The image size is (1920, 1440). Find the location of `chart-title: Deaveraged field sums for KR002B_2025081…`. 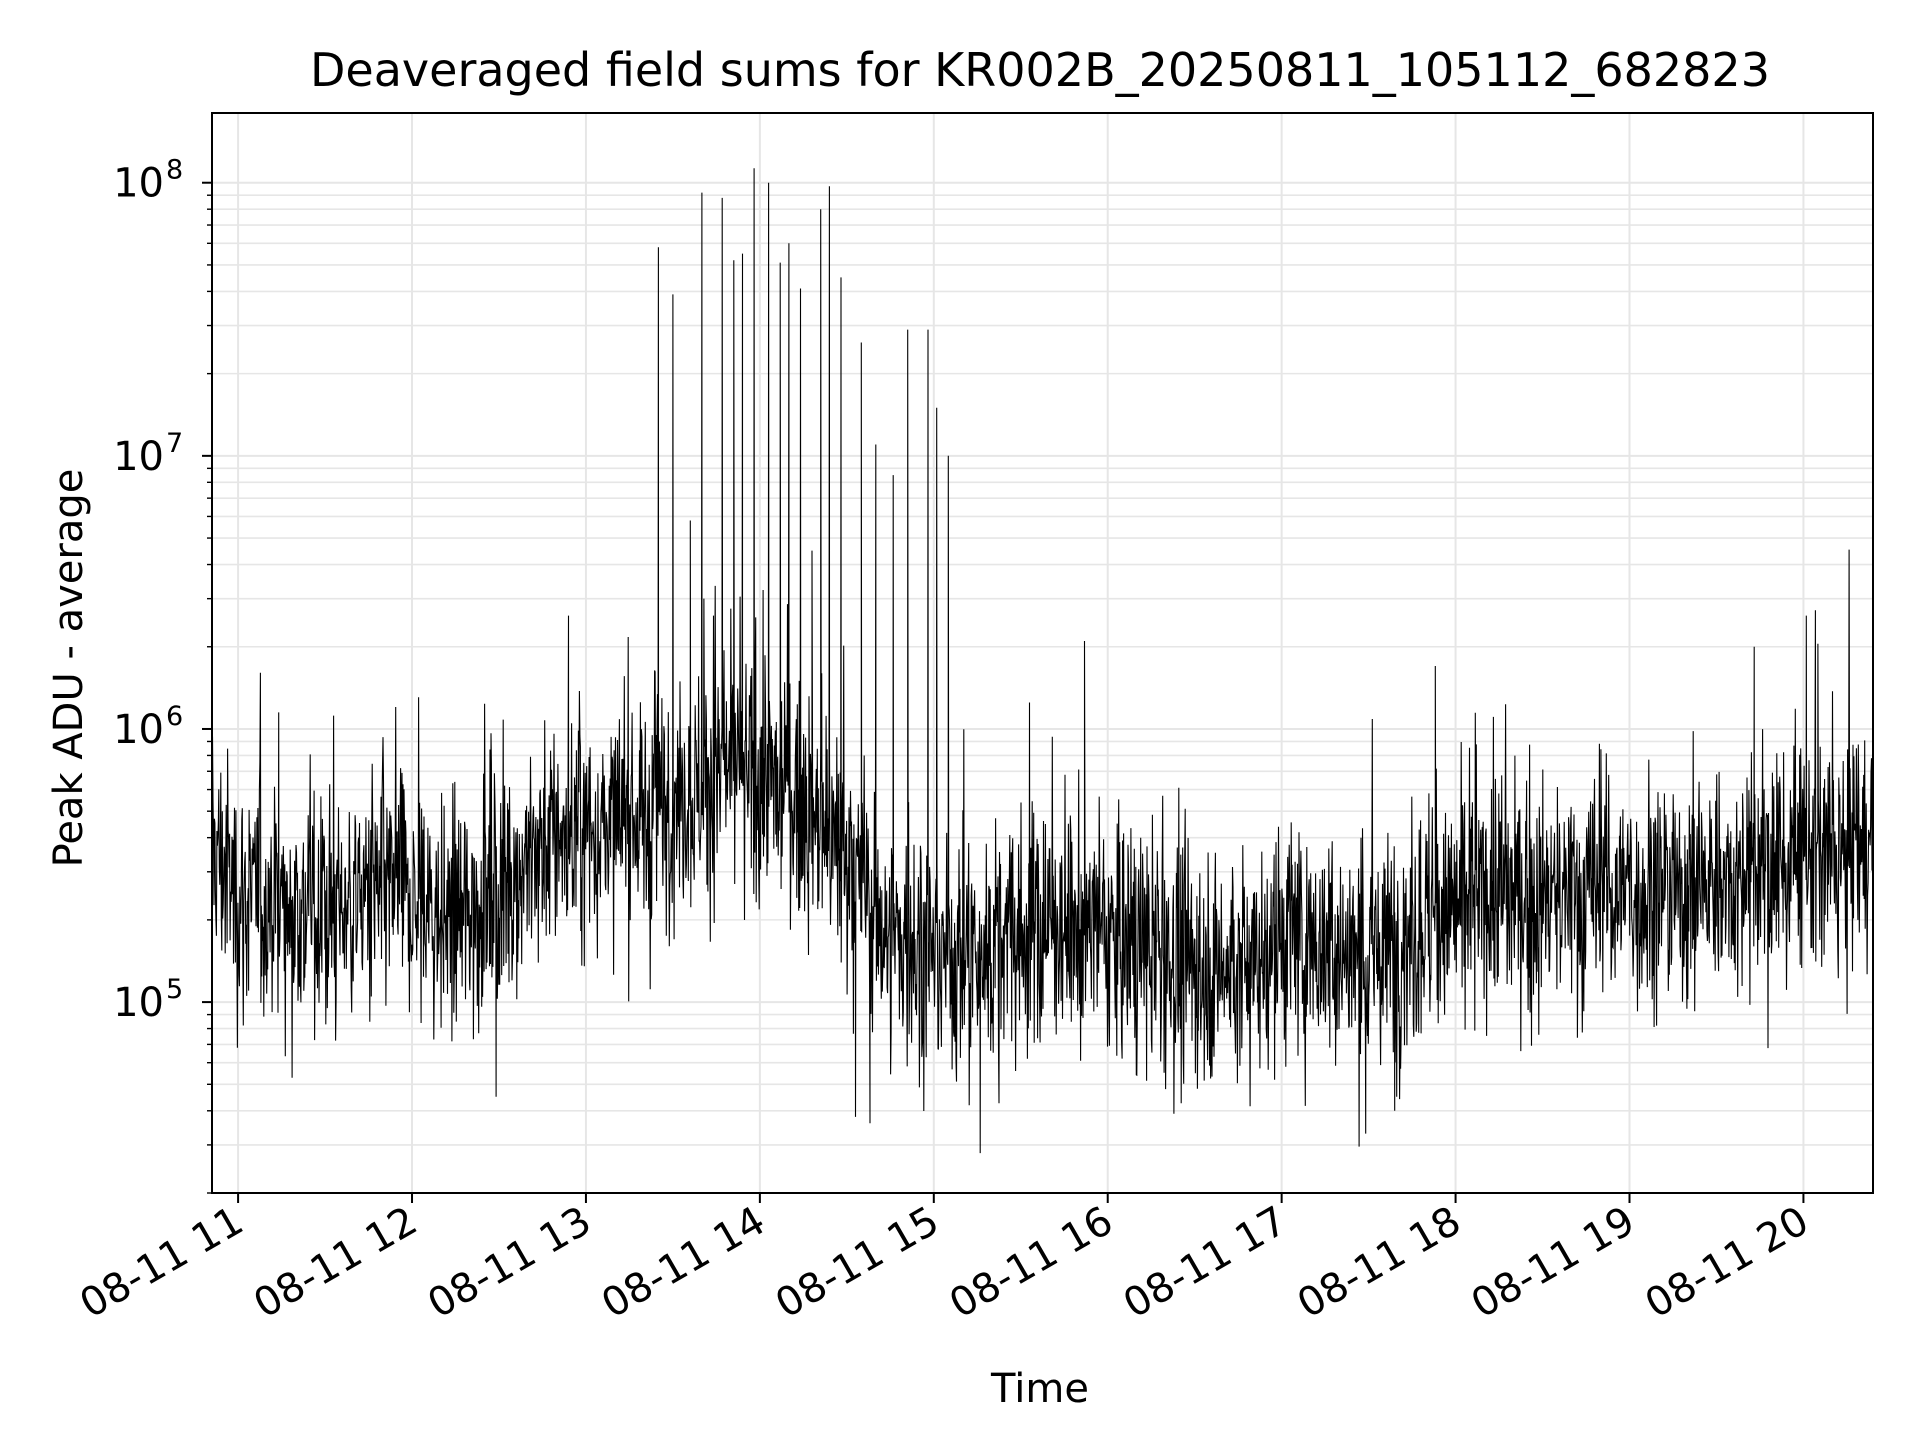

chart-title: Deaveraged field sums for KR002B_2025081… is located at coordinates (1040, 70).